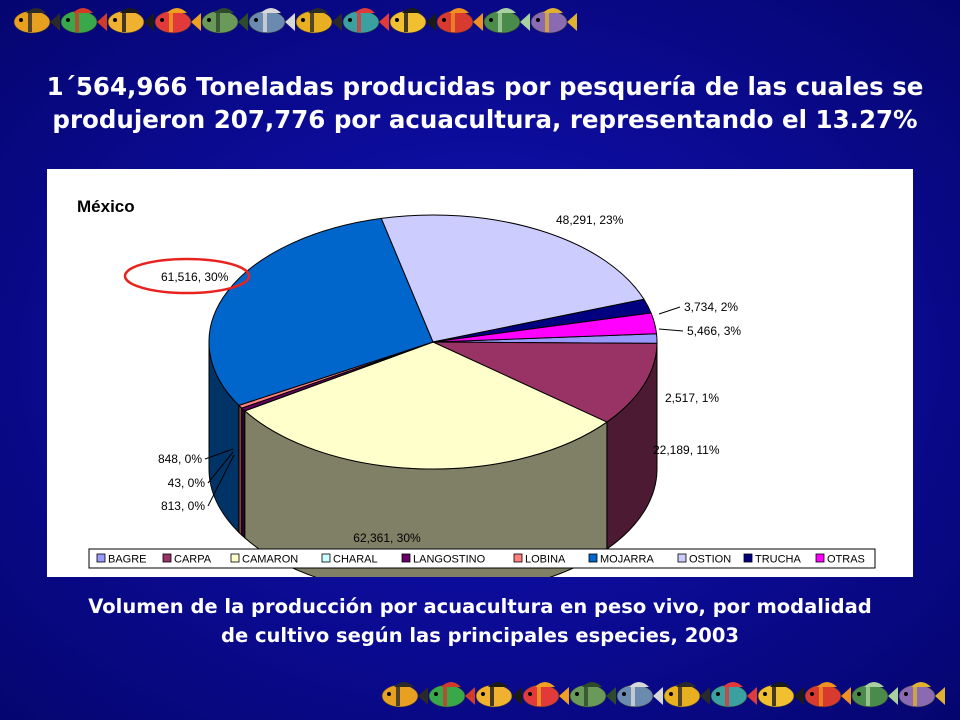 This screenshot has width=960, height=720. I want to click on leader-line-langostino, so click(221, 480).